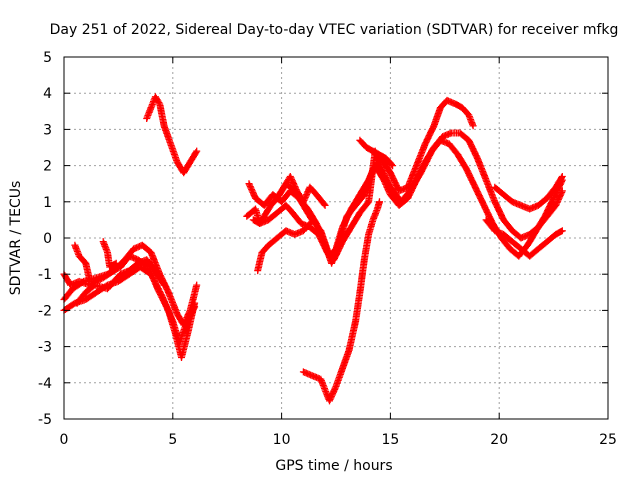 This screenshot has height=480, width=640. What do you see at coordinates (172, 440) in the screenshot?
I see `x-tick-label: 5` at bounding box center [172, 440].